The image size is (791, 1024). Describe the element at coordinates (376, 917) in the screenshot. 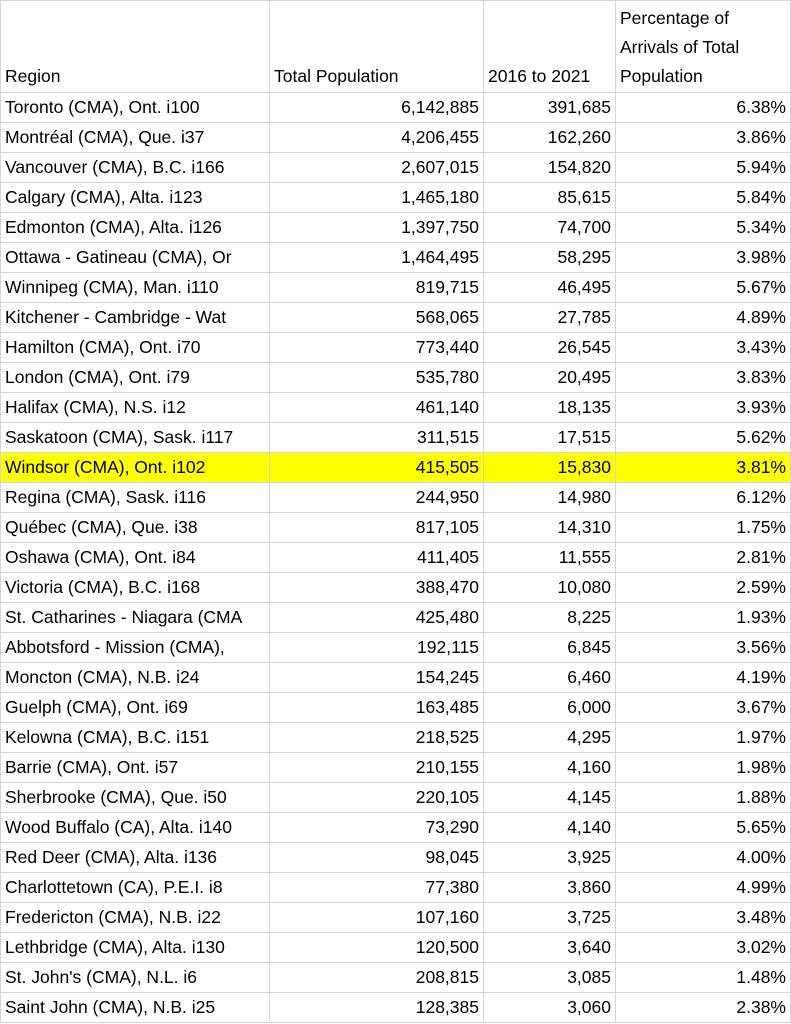

I see `cell-total-population: 107,160` at that location.